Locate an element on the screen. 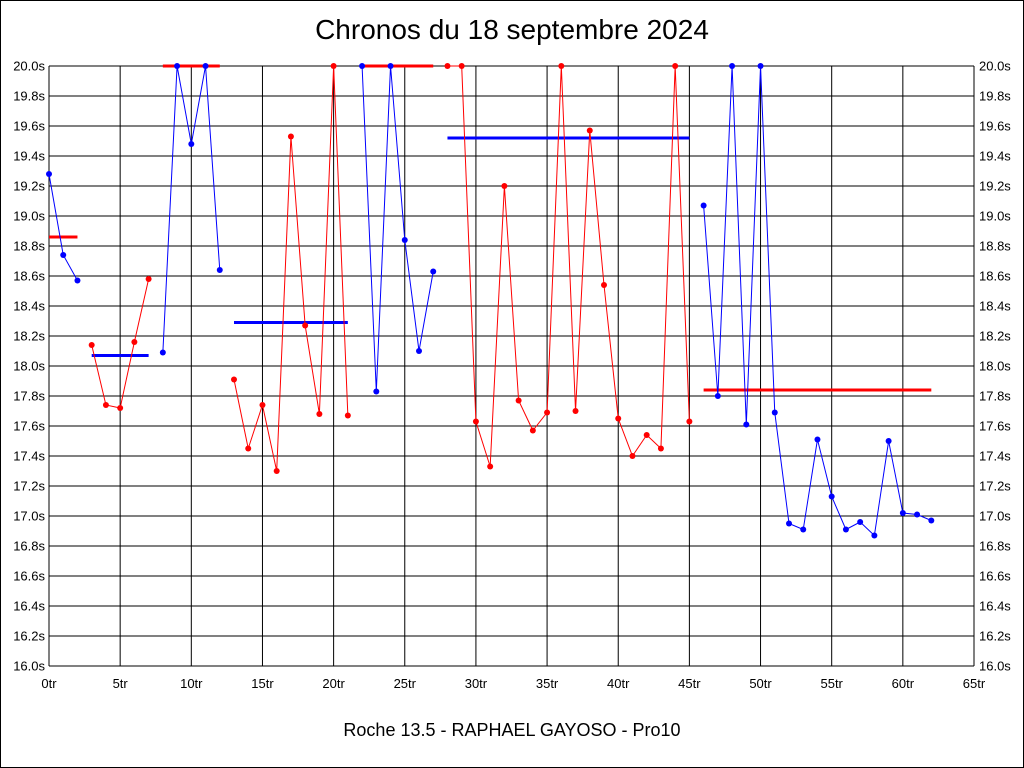 The width and height of the screenshot is (1024, 768). y-tick-label-left: 16.8s is located at coordinates (29, 546).